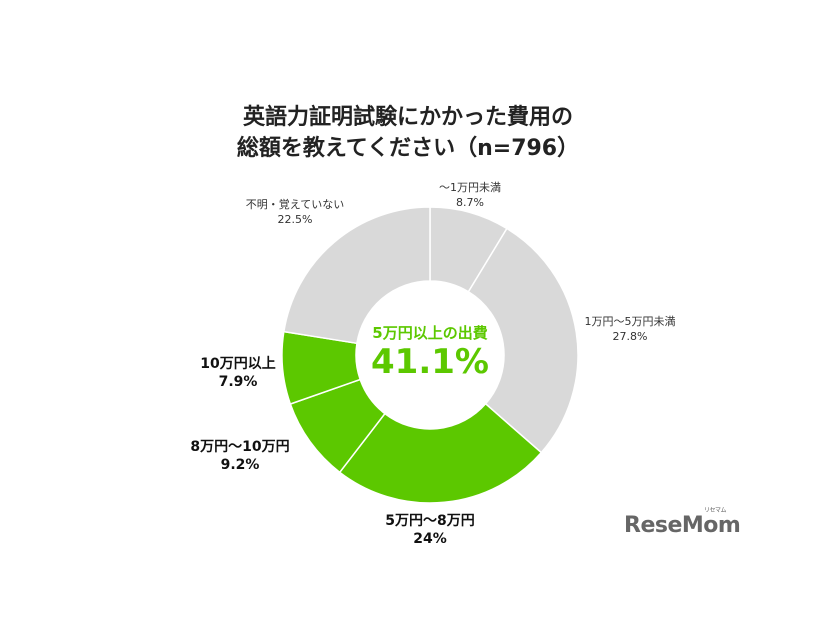 The width and height of the screenshot is (826, 620). Describe the element at coordinates (430, 333) in the screenshot. I see `center-label: 5万円以上の出費` at that location.